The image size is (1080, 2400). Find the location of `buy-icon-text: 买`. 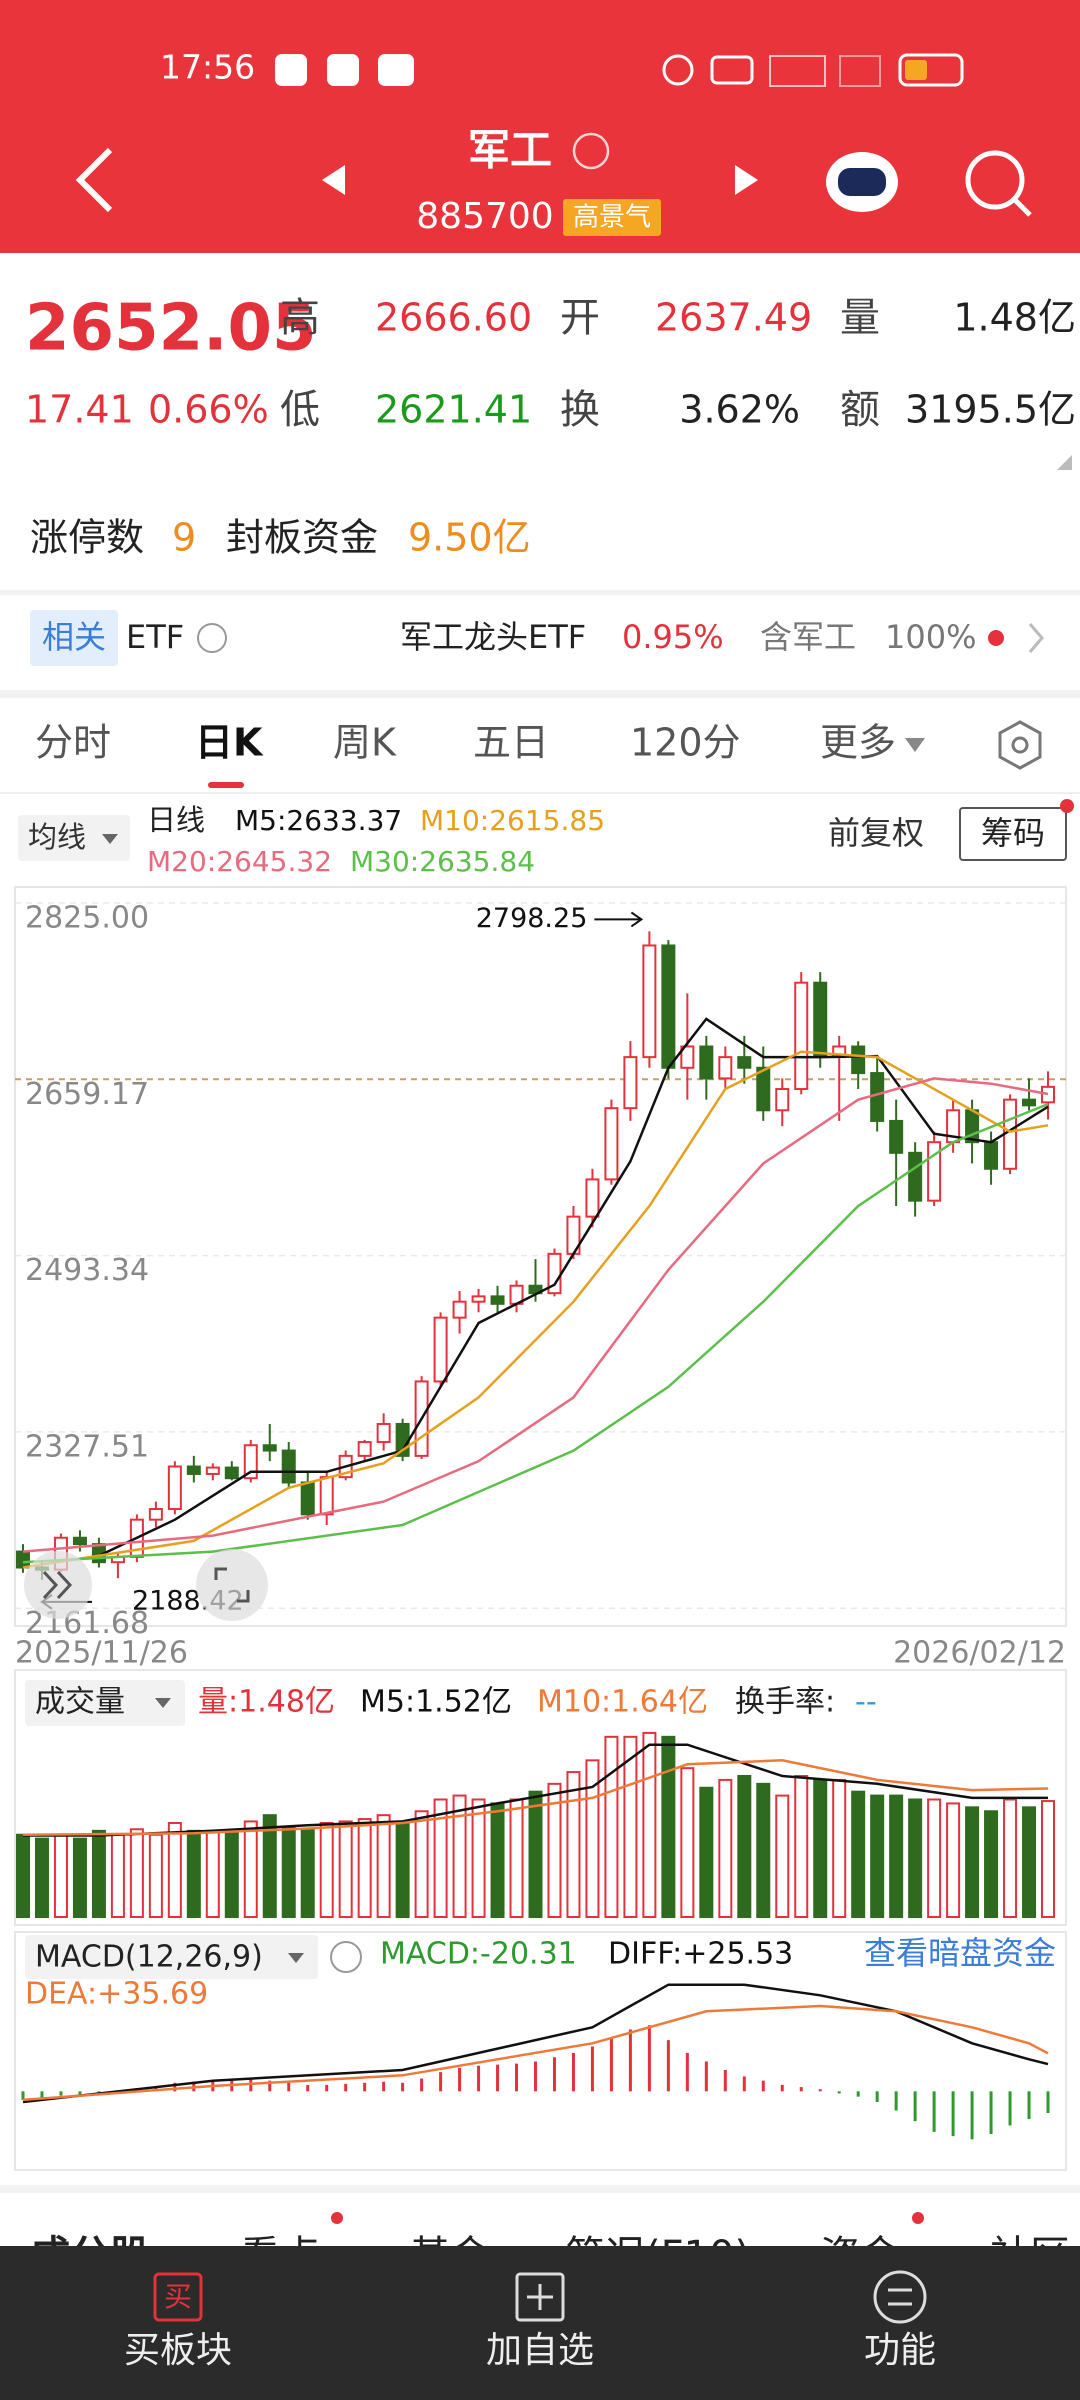

buy-icon-text: 买 is located at coordinates (178, 2296).